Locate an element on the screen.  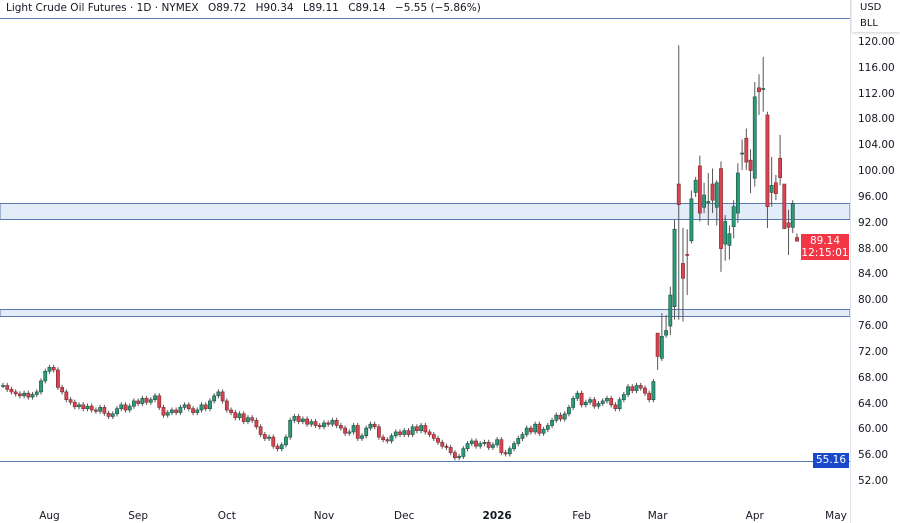
last-price-tag: 89.14 12:15:01 is located at coordinates (825, 247).